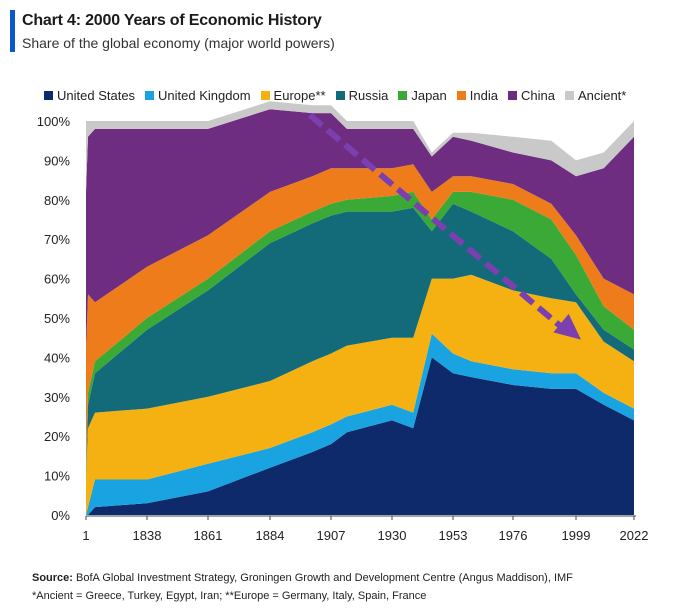 Image resolution: width=678 pixels, height=608 pixels. I want to click on y-tick-label: 70%, so click(57, 239).